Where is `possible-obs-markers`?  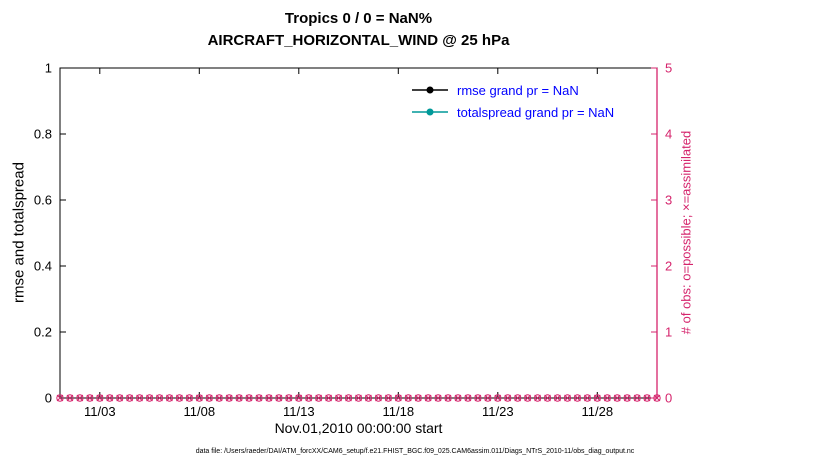 possible-obs-markers is located at coordinates (358, 398).